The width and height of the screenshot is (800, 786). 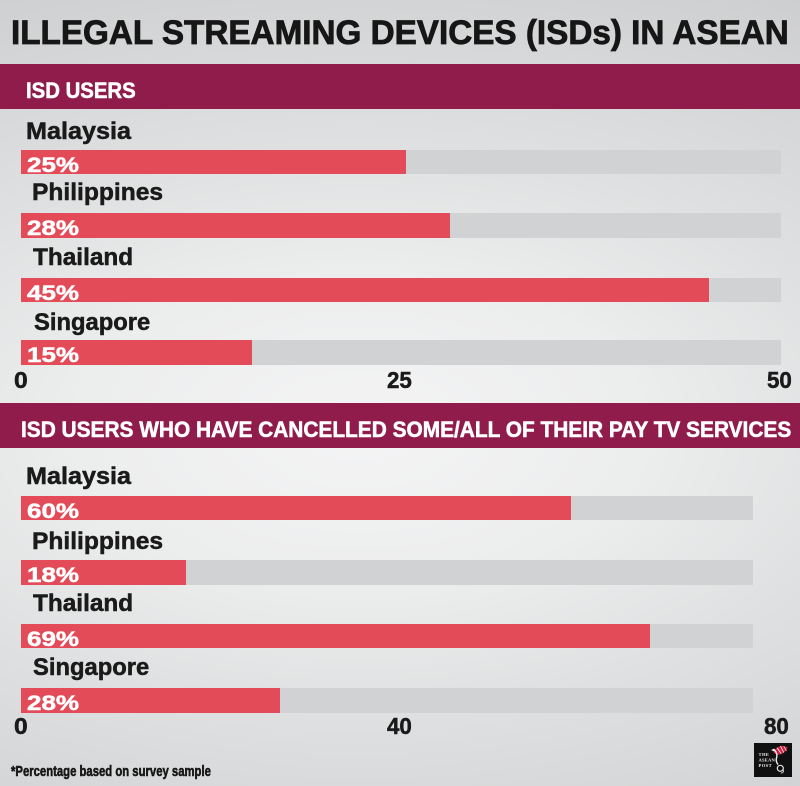 What do you see at coordinates (766, 765) in the screenshot?
I see `svg-text: POST` at bounding box center [766, 765].